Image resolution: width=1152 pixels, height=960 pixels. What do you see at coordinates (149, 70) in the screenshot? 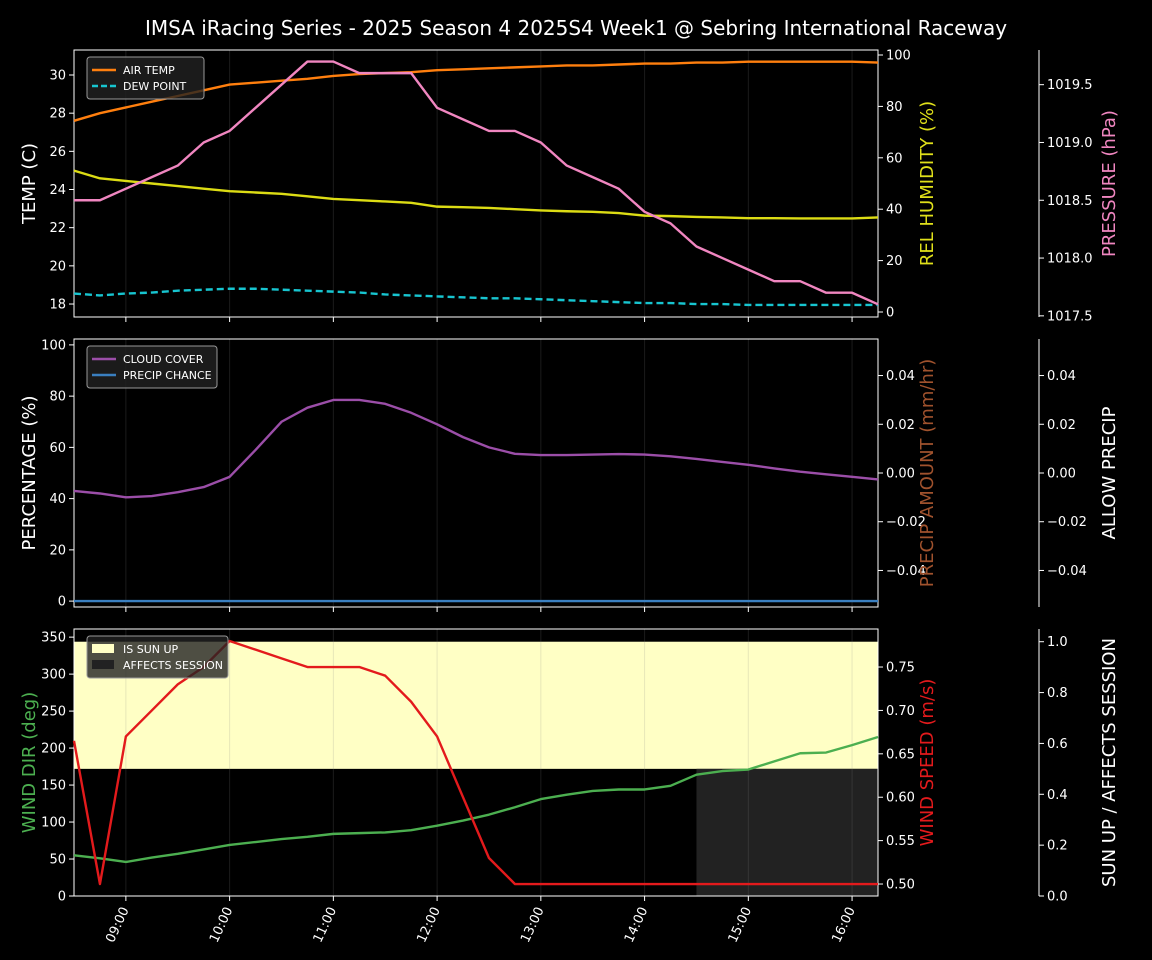
I see `legend-label: AIR TEMP` at bounding box center [149, 70].